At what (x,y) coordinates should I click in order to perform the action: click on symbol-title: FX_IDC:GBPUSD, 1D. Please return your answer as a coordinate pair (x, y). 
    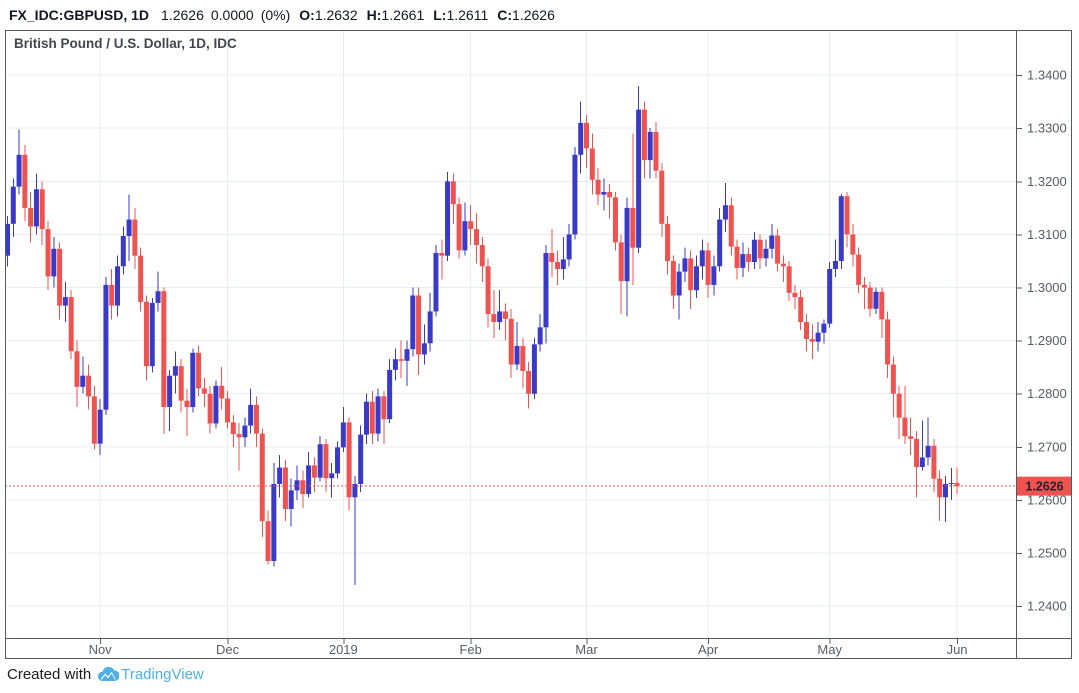
    Looking at the image, I should click on (79, 15).